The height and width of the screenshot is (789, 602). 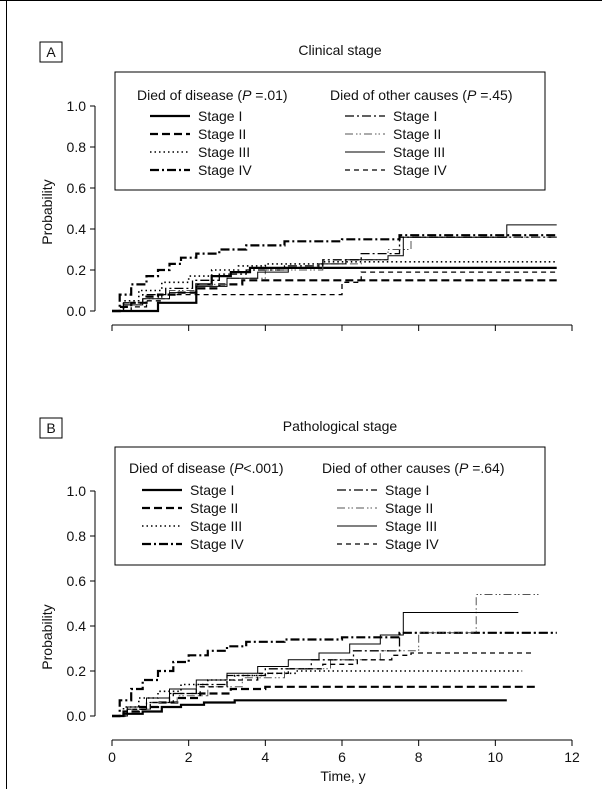 What do you see at coordinates (412, 544) in the screenshot?
I see `panel-b-legend-label-other-stage-iv: Stage IV` at bounding box center [412, 544].